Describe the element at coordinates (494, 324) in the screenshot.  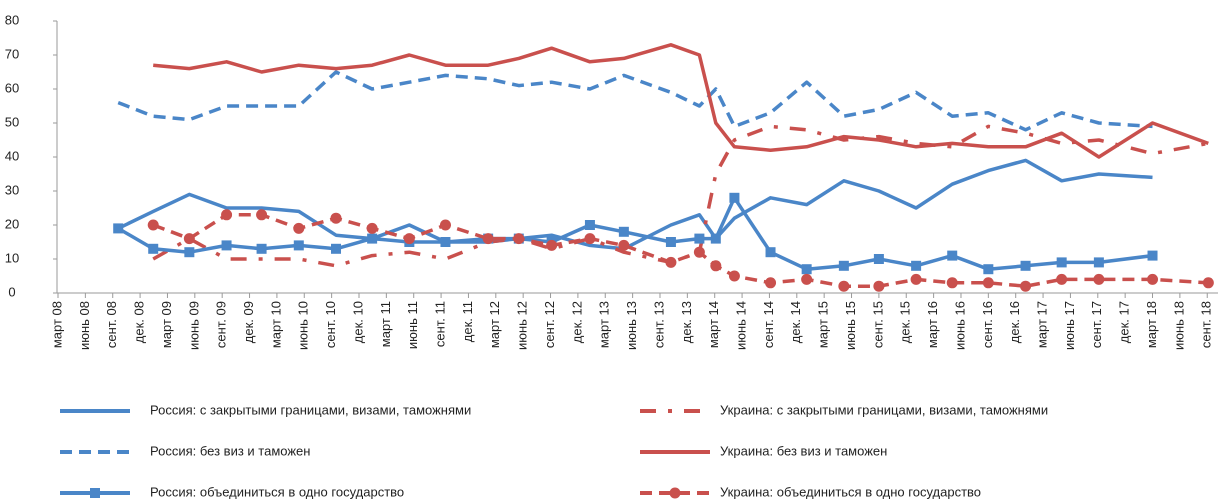
I see `x-tick-label: март 12` at that location.